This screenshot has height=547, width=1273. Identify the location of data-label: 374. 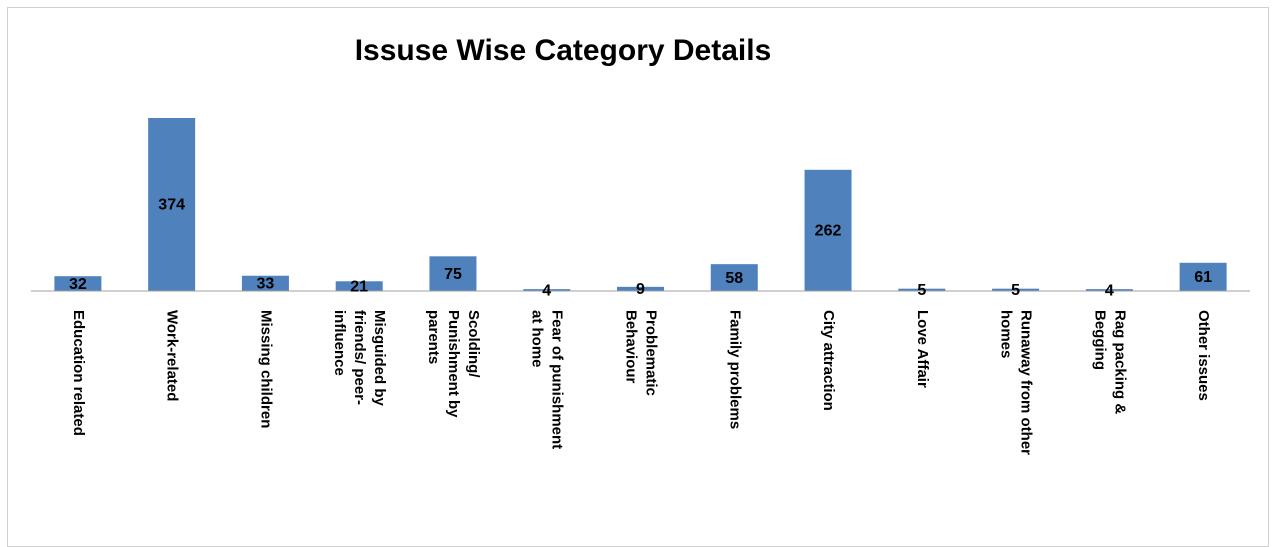
(171, 205).